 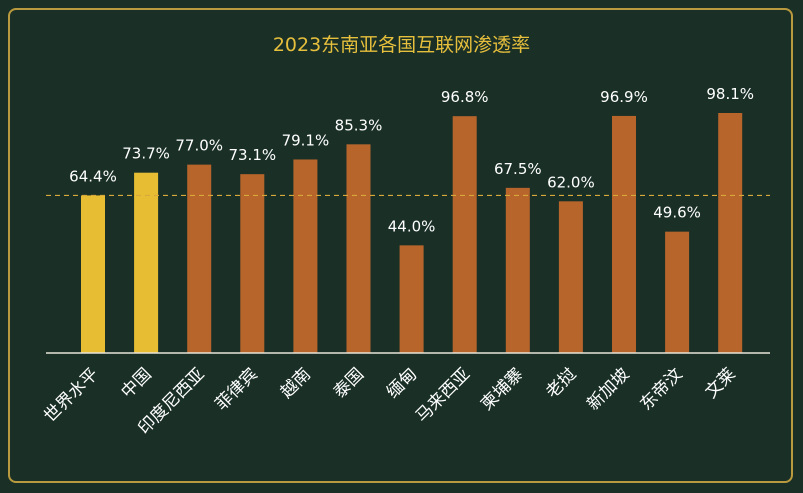 I want to click on value-label: 79.1%, so click(x=306, y=140).